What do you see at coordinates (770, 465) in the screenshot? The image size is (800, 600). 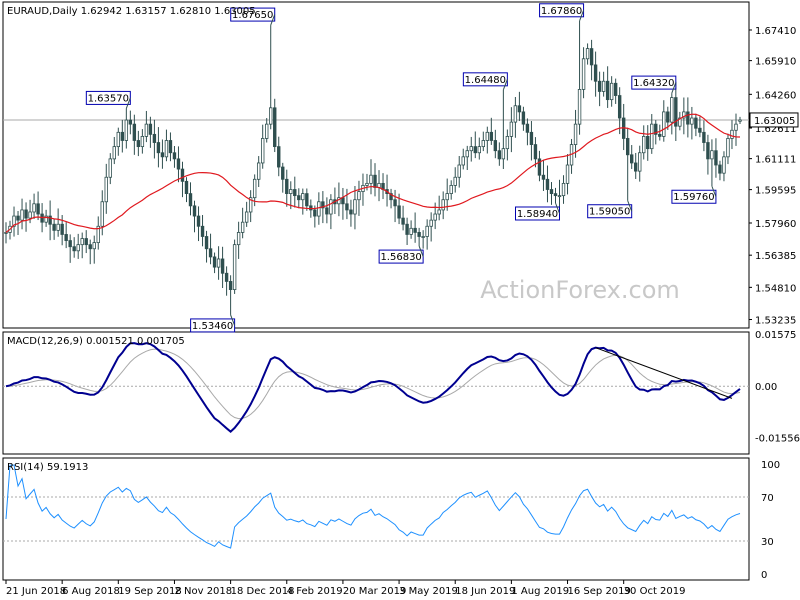 I see `rsi-y-tick-label: 100` at bounding box center [770, 465].